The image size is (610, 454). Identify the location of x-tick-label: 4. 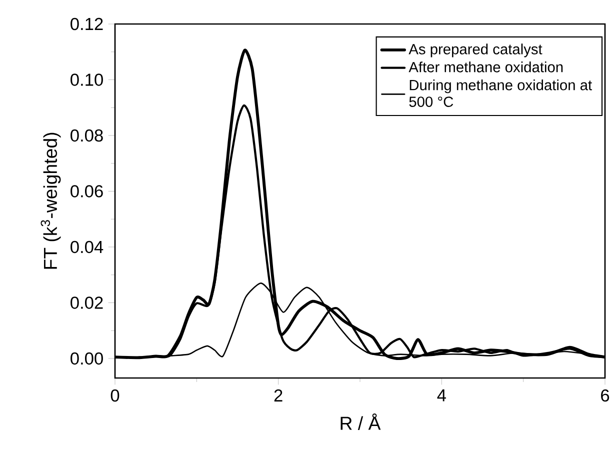
(441, 395).